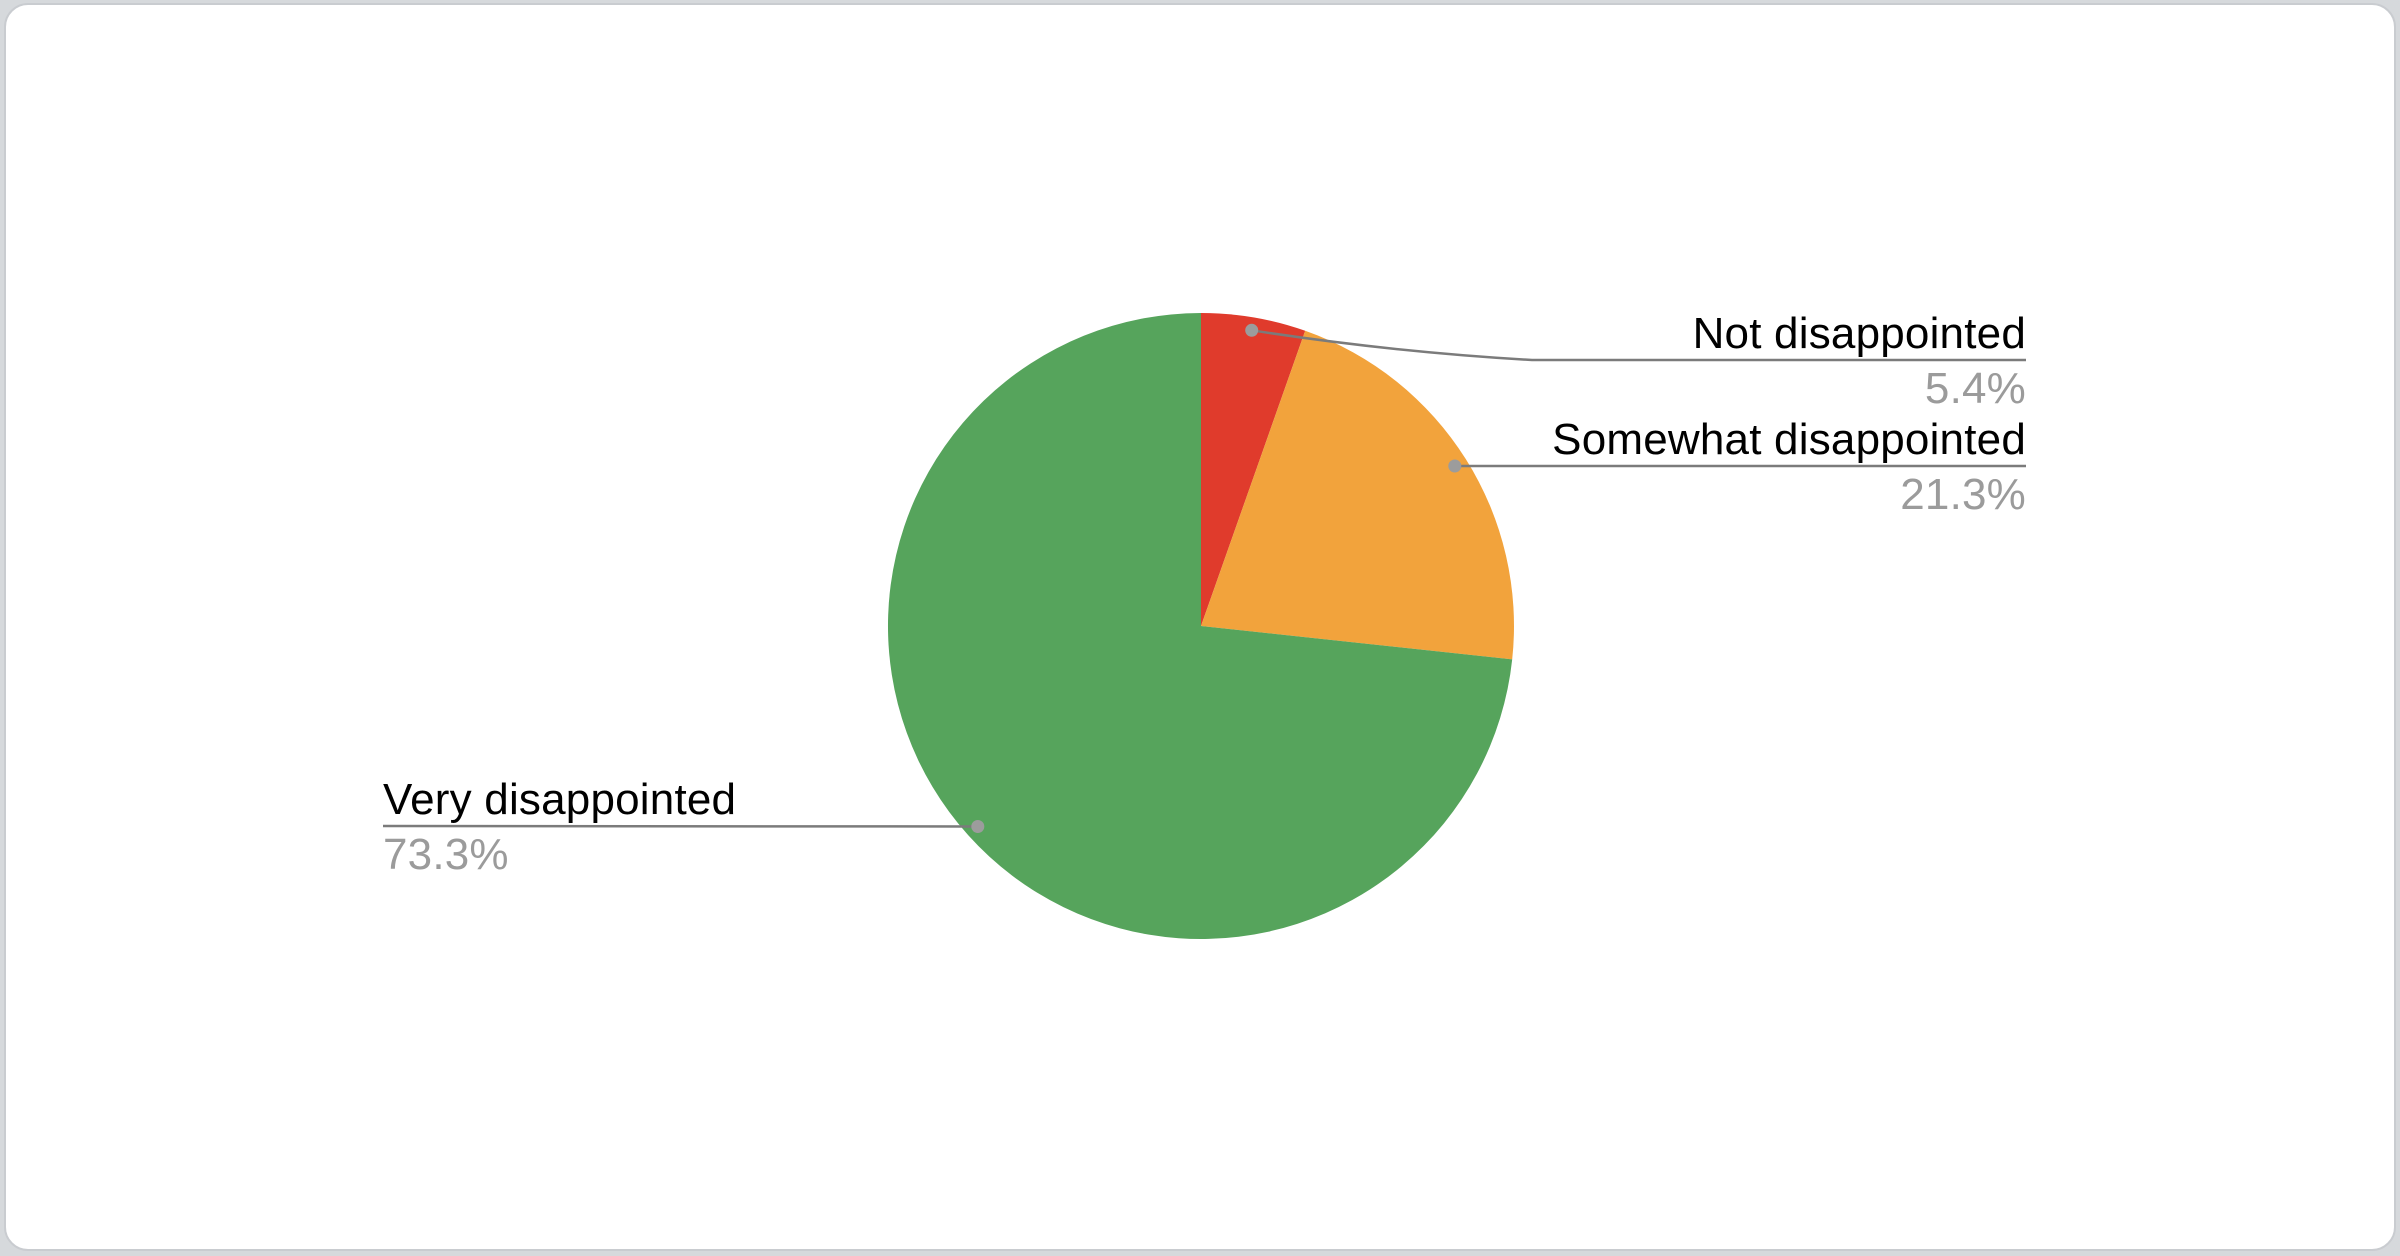 The height and width of the screenshot is (1256, 2400). I want to click on slice-label: Somewhat disappointed, so click(1789, 439).